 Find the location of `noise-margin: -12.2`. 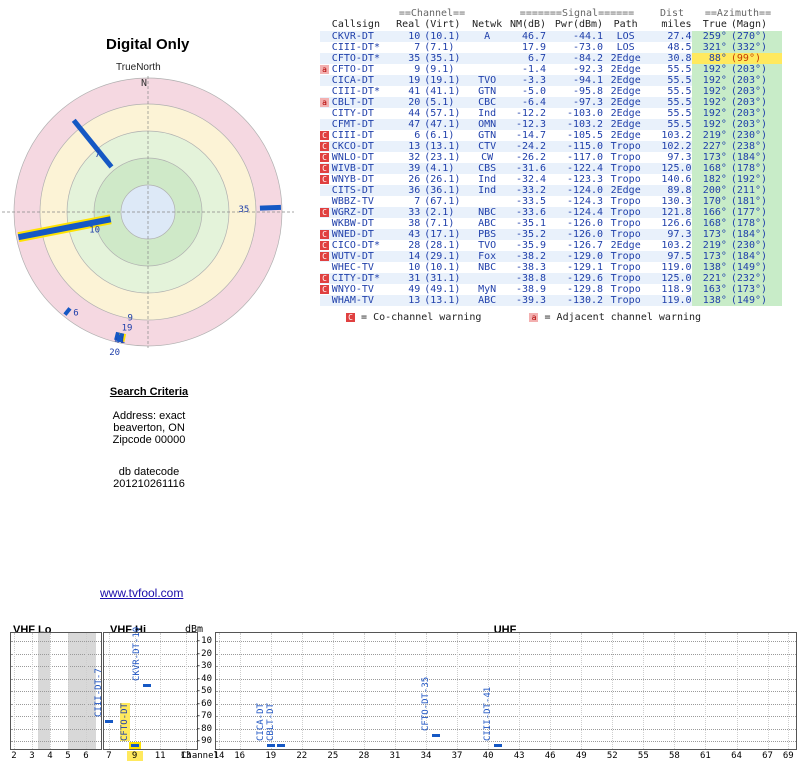

noise-margin: -12.2 is located at coordinates (531, 113).